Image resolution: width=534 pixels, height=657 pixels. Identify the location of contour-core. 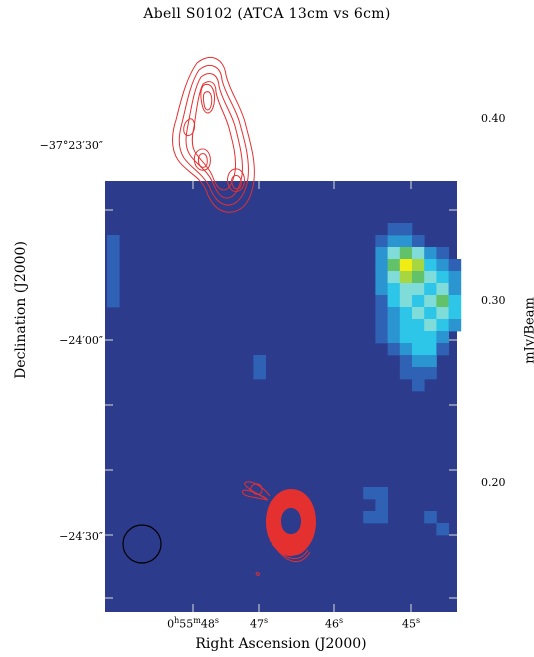
(291, 522).